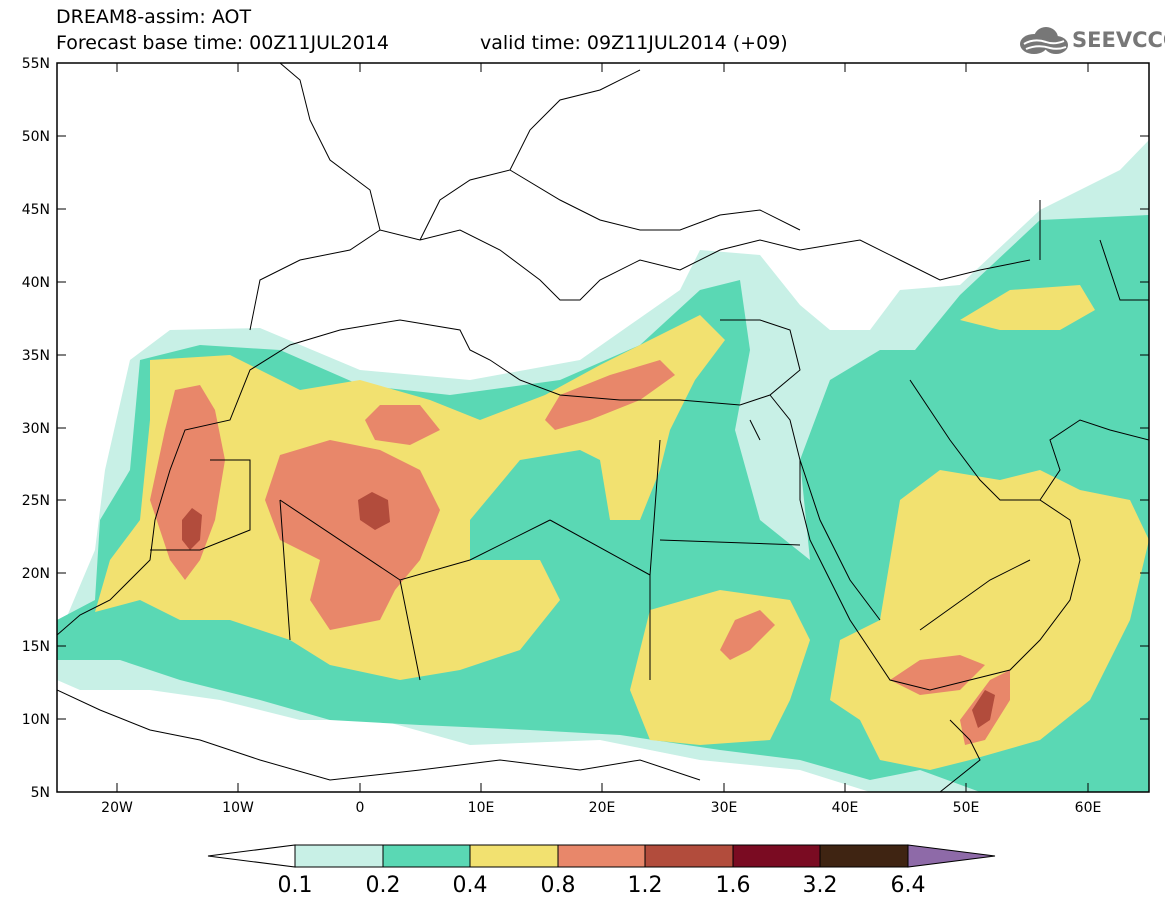 This screenshot has height=905, width=1165. What do you see at coordinates (251, 856) in the screenshot?
I see `colorbar-swatch-below` at bounding box center [251, 856].